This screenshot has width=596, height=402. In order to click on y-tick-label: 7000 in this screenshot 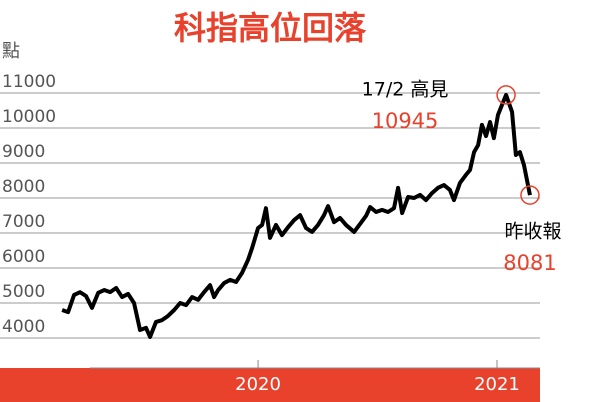, I will do `click(23, 222)`.